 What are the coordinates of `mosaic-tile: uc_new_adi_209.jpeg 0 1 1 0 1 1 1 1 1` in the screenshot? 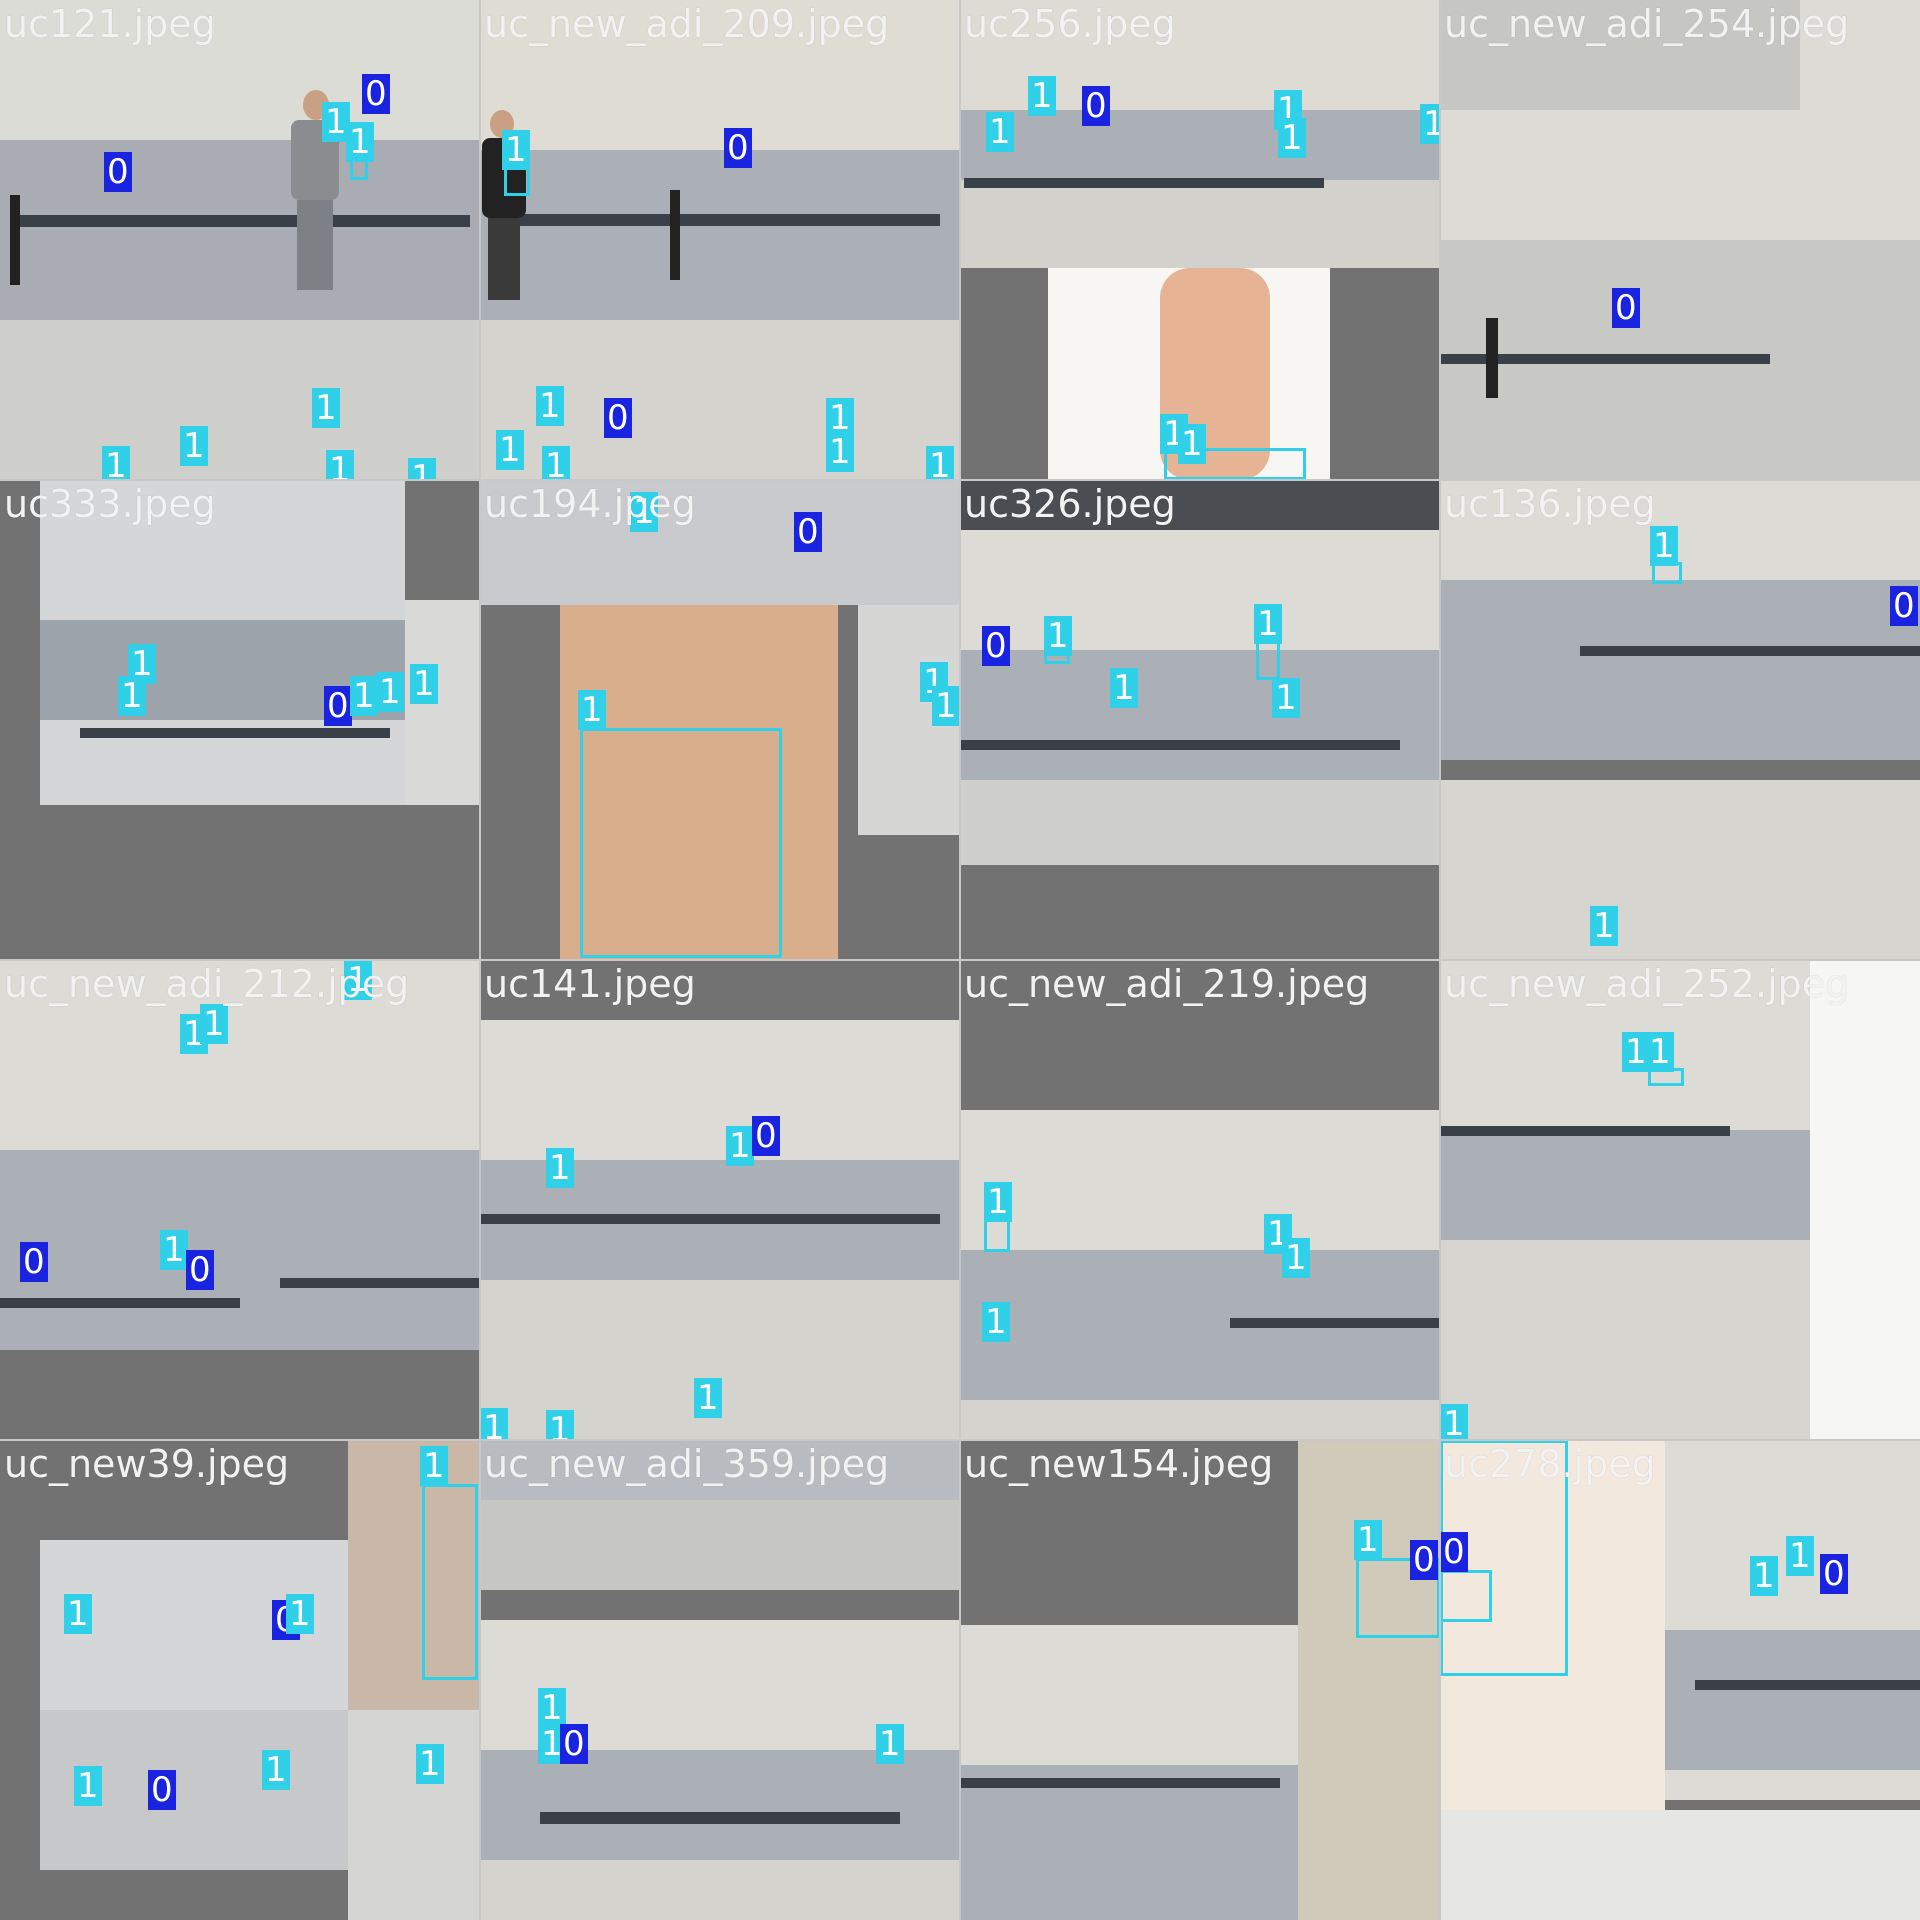 It's located at (720, 240).